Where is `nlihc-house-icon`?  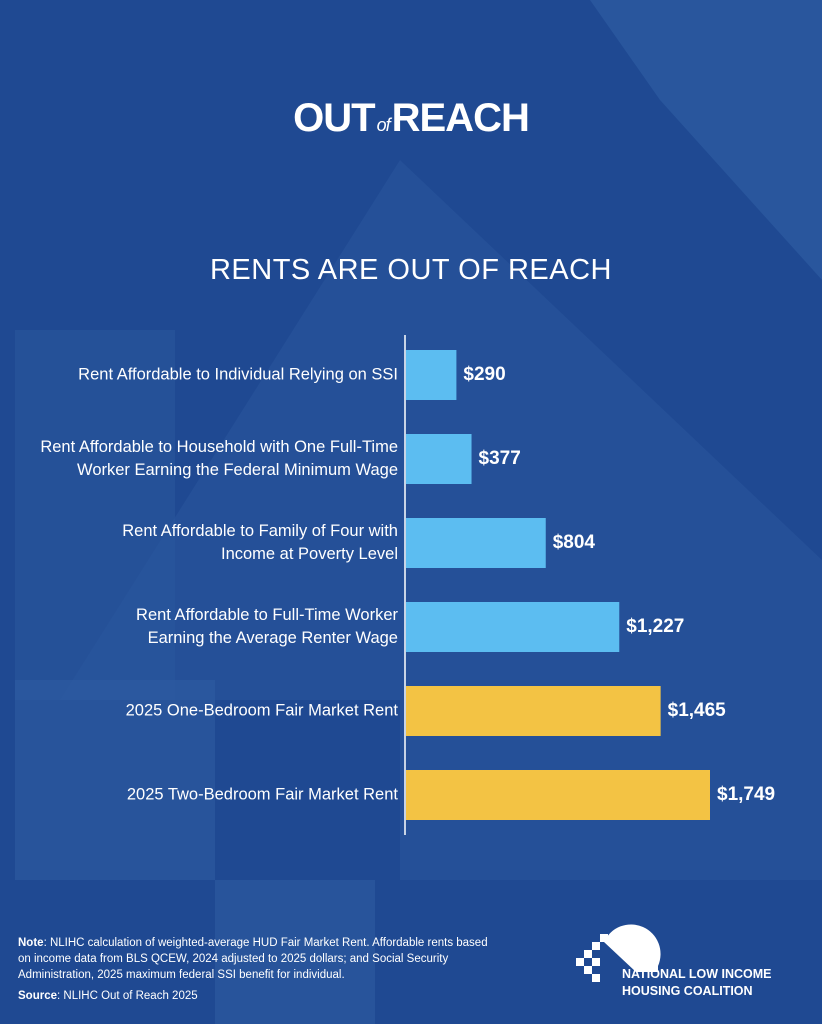
nlihc-house-icon is located at coordinates (618, 953).